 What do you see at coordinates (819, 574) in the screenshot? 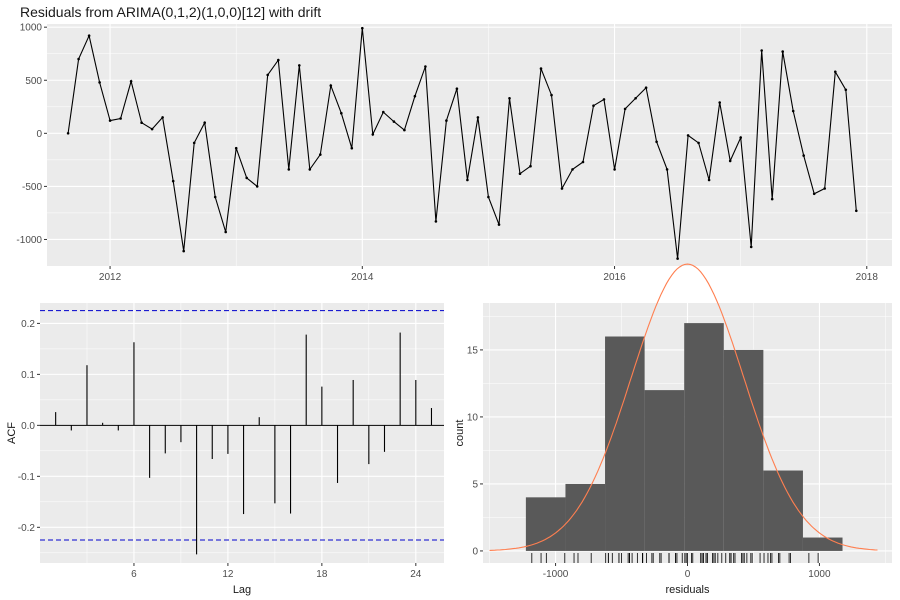
I see `x-tick-label: 1000` at bounding box center [819, 574].